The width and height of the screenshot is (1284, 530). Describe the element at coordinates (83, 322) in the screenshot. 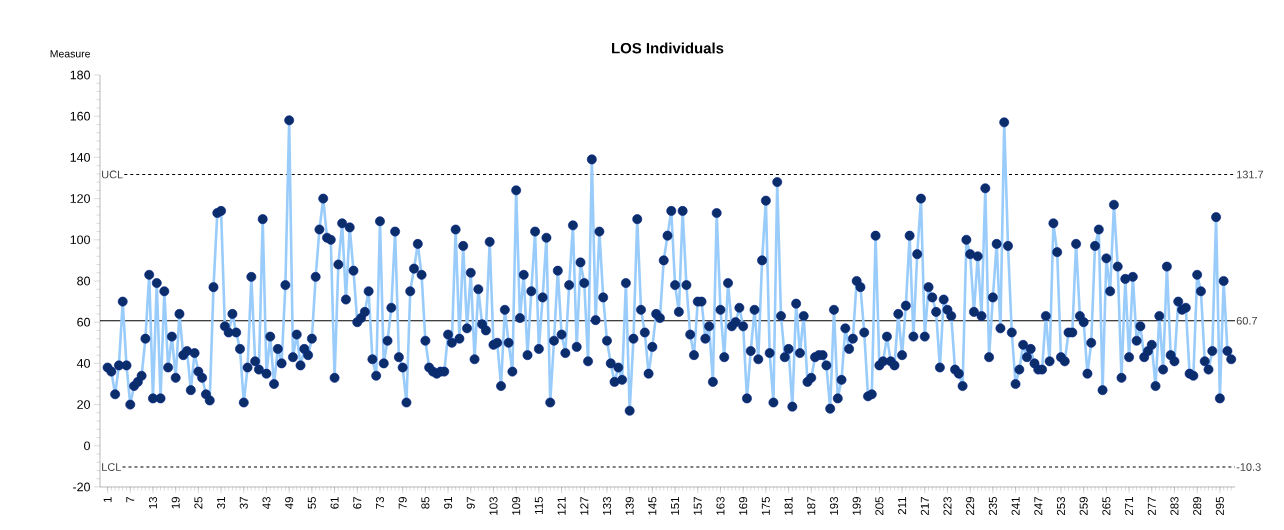

I see `y-tick-label: 60` at that location.